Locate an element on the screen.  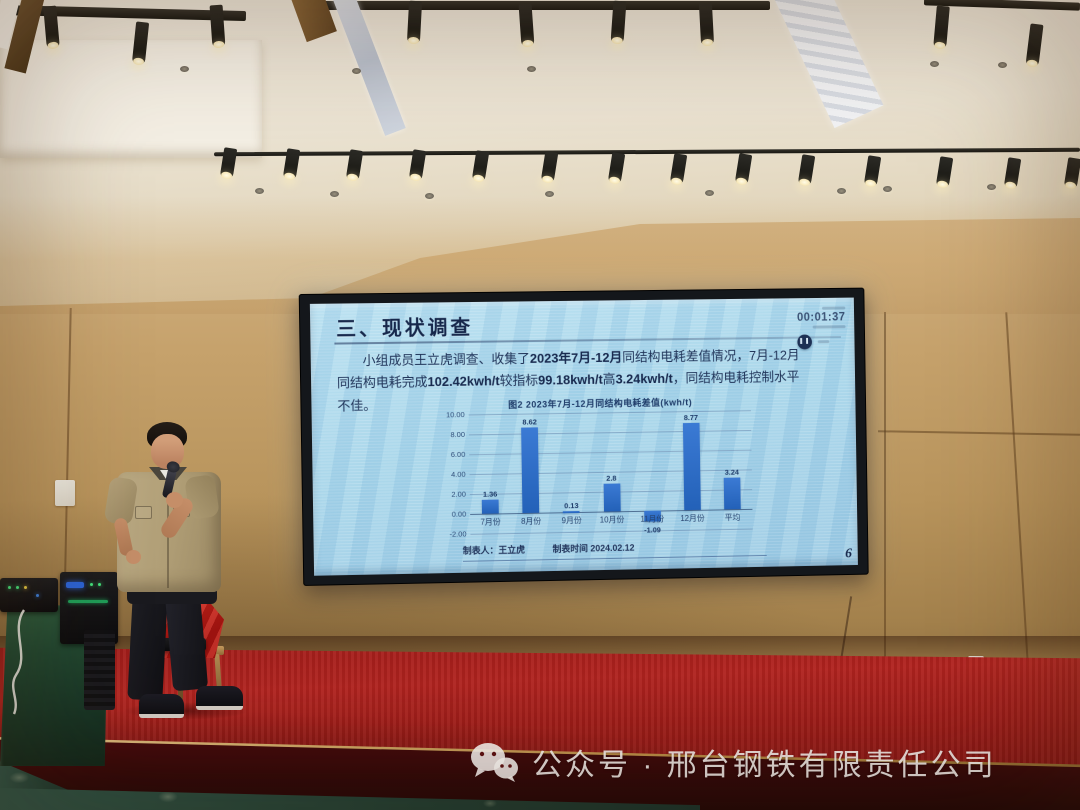
paragraph-segment: 小组成员王立虎调查、收集了 is located at coordinates (446, 359).